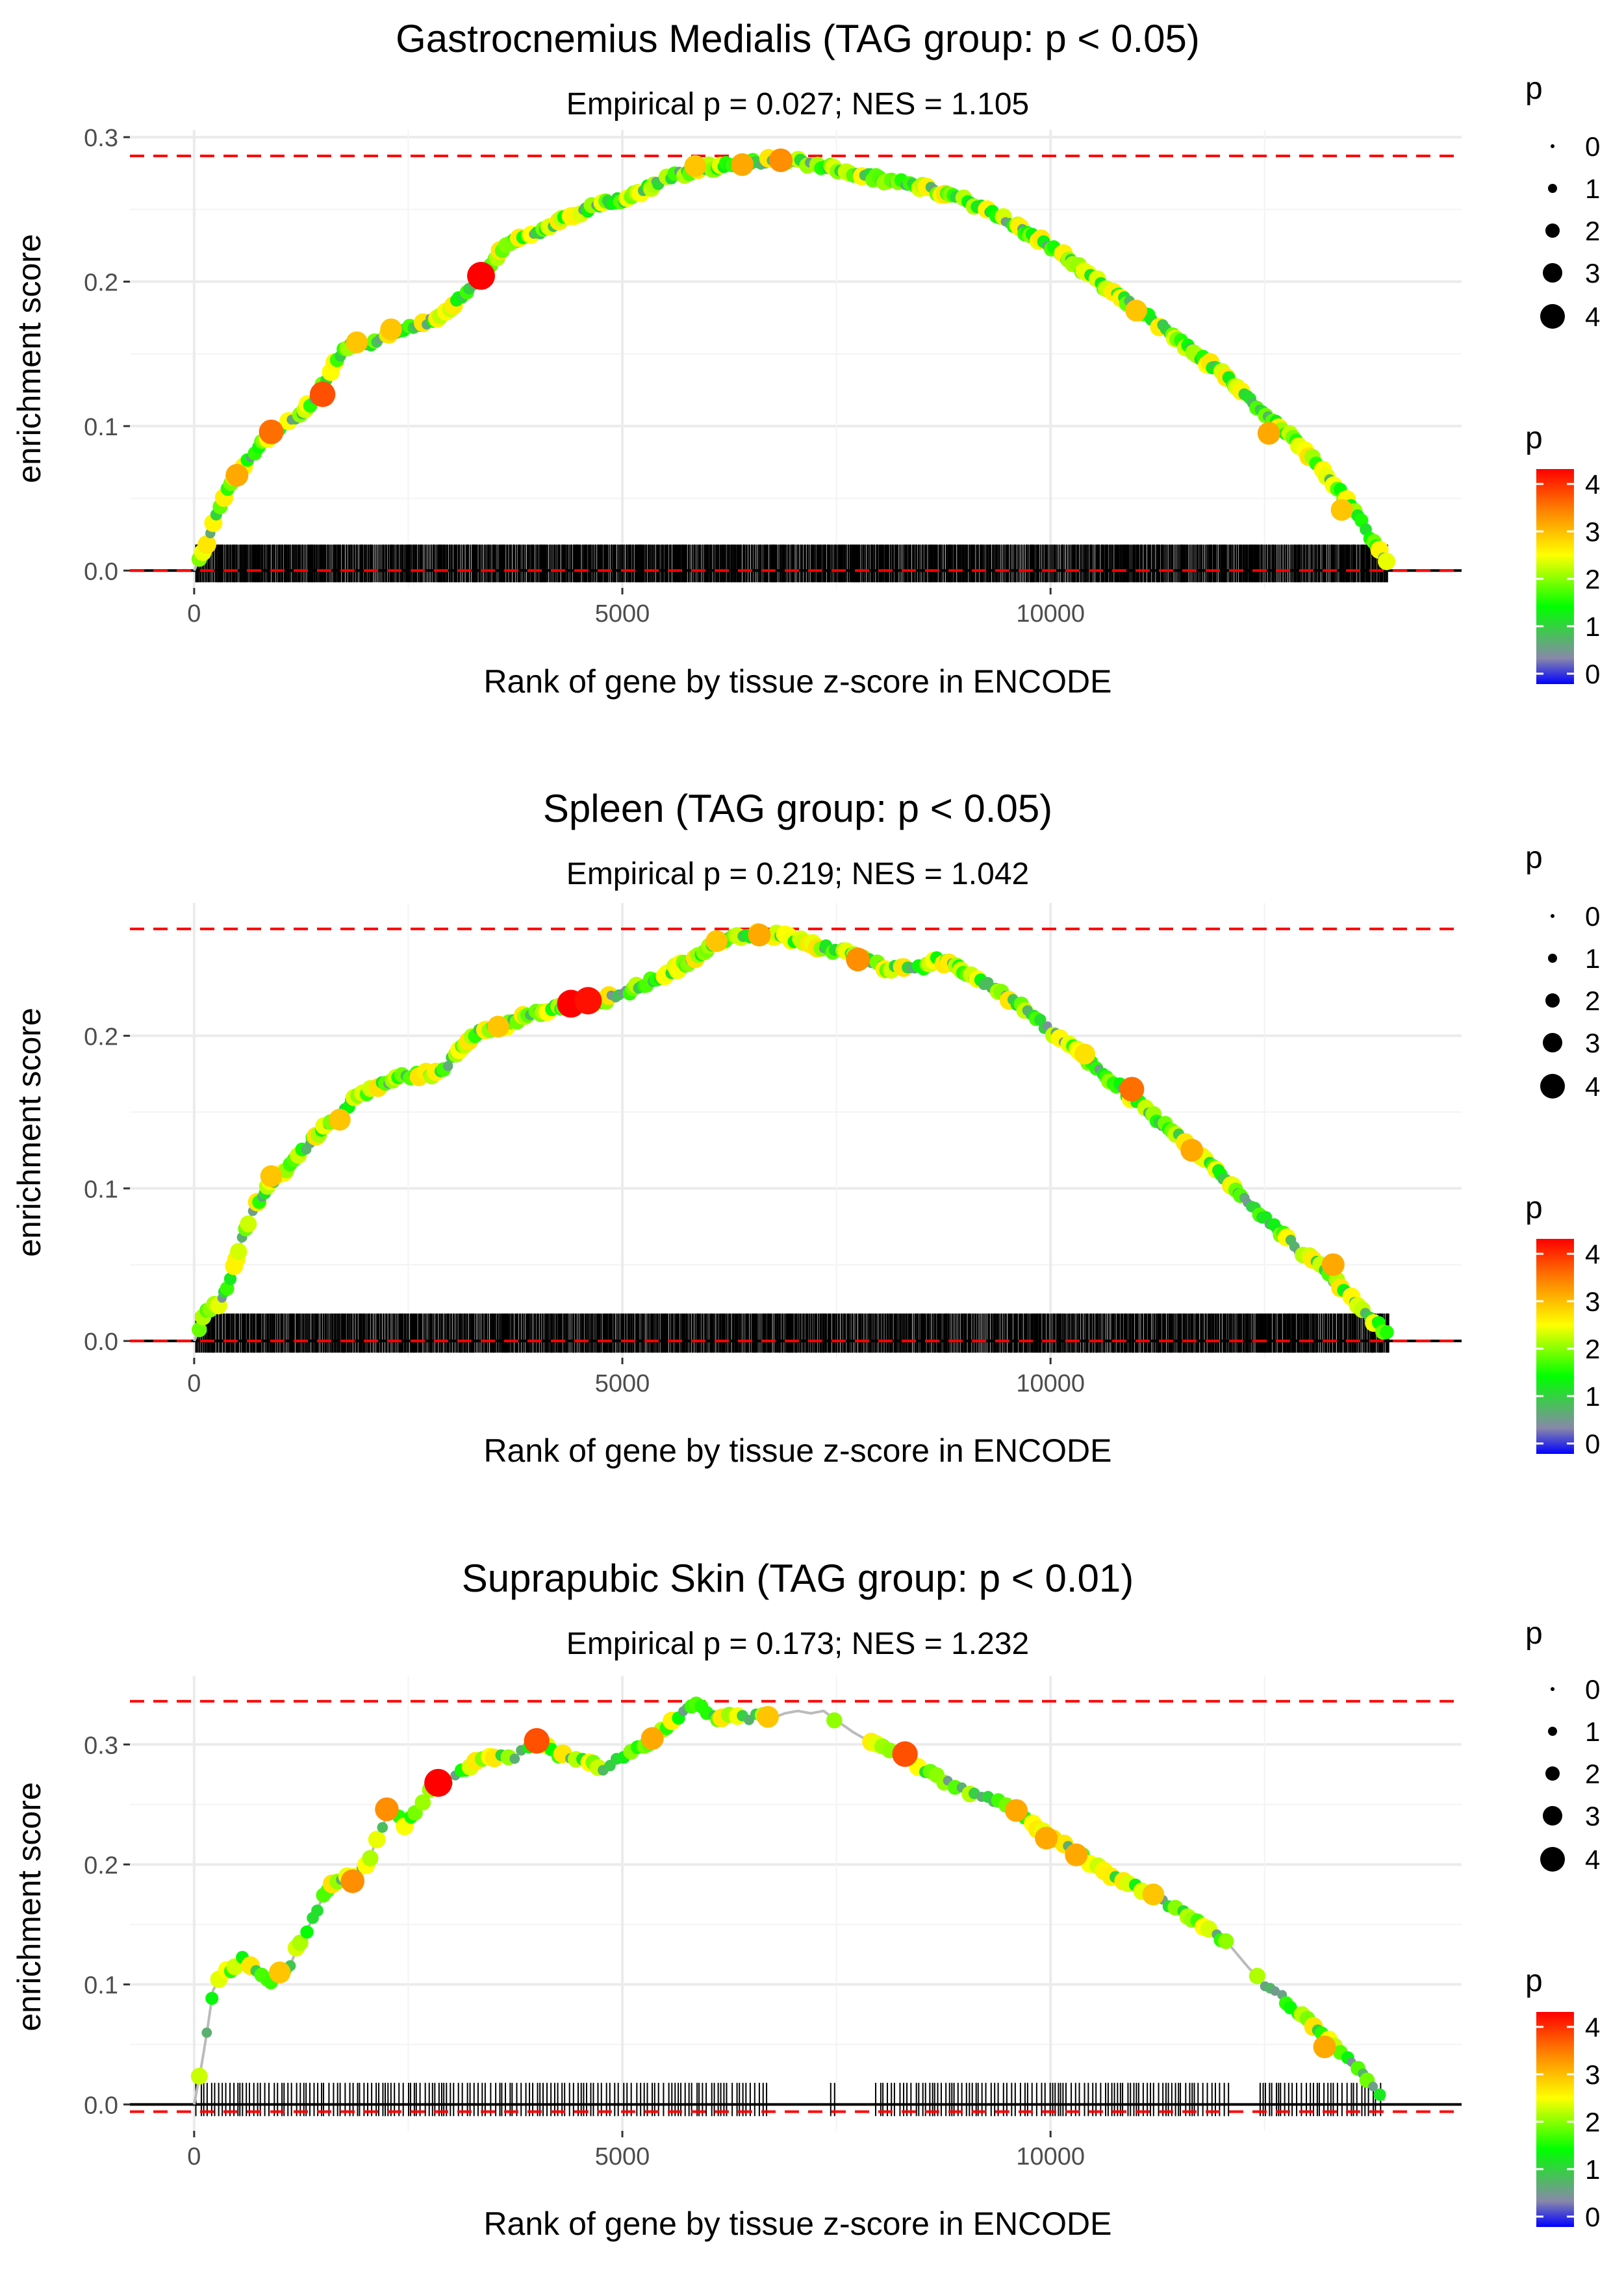 The height and width of the screenshot is (2277, 1624). What do you see at coordinates (797, 1644) in the screenshot?
I see `chart-subtitle: Empirical p = 0.173; NES = 1.232` at bounding box center [797, 1644].